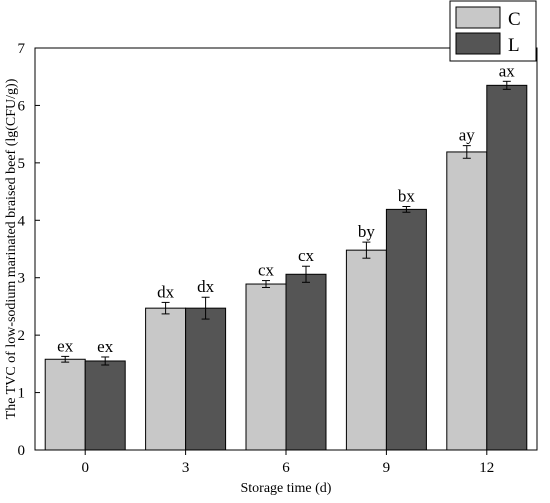 This screenshot has height=503, width=550. What do you see at coordinates (22, 106) in the screenshot?
I see `y-tick-label: 6` at bounding box center [22, 106].